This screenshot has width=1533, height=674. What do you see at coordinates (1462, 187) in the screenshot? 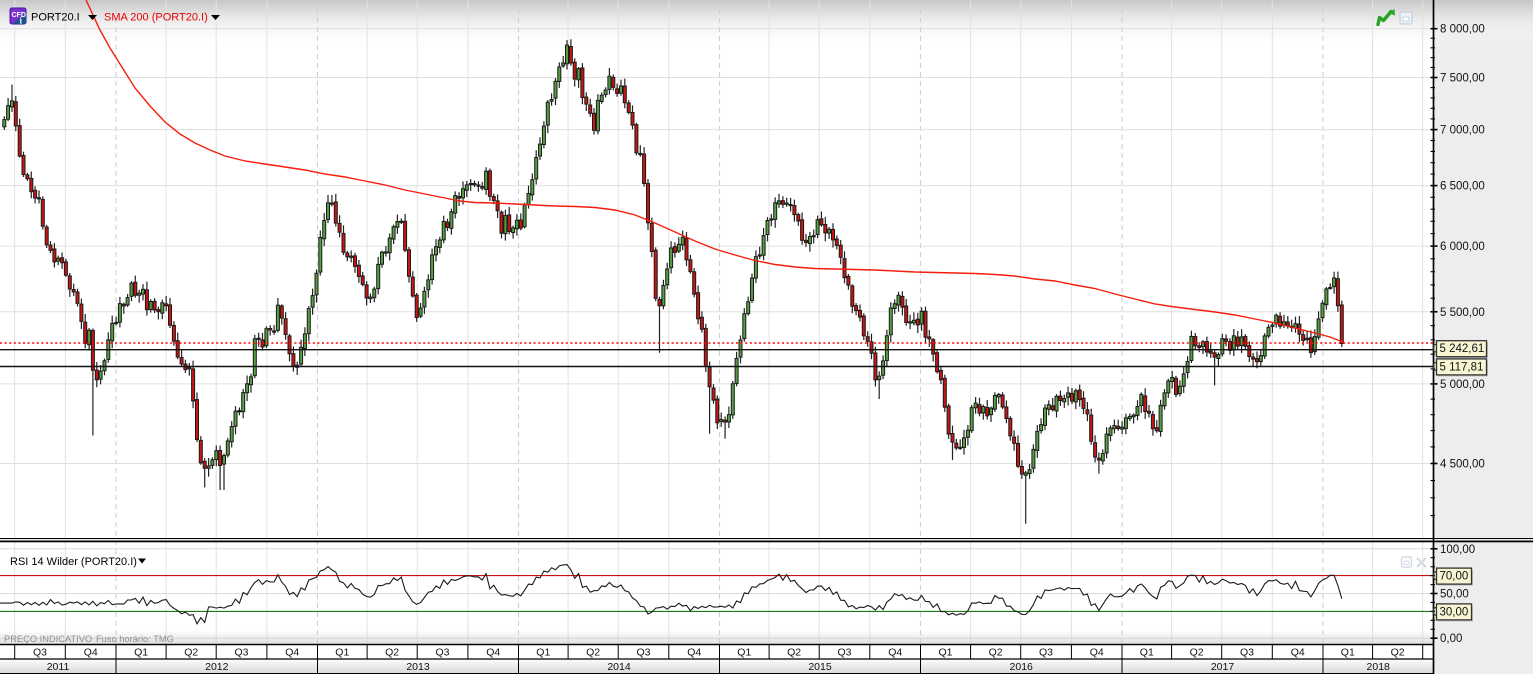
I see `svg-text: 6 500,00` at bounding box center [1462, 187].